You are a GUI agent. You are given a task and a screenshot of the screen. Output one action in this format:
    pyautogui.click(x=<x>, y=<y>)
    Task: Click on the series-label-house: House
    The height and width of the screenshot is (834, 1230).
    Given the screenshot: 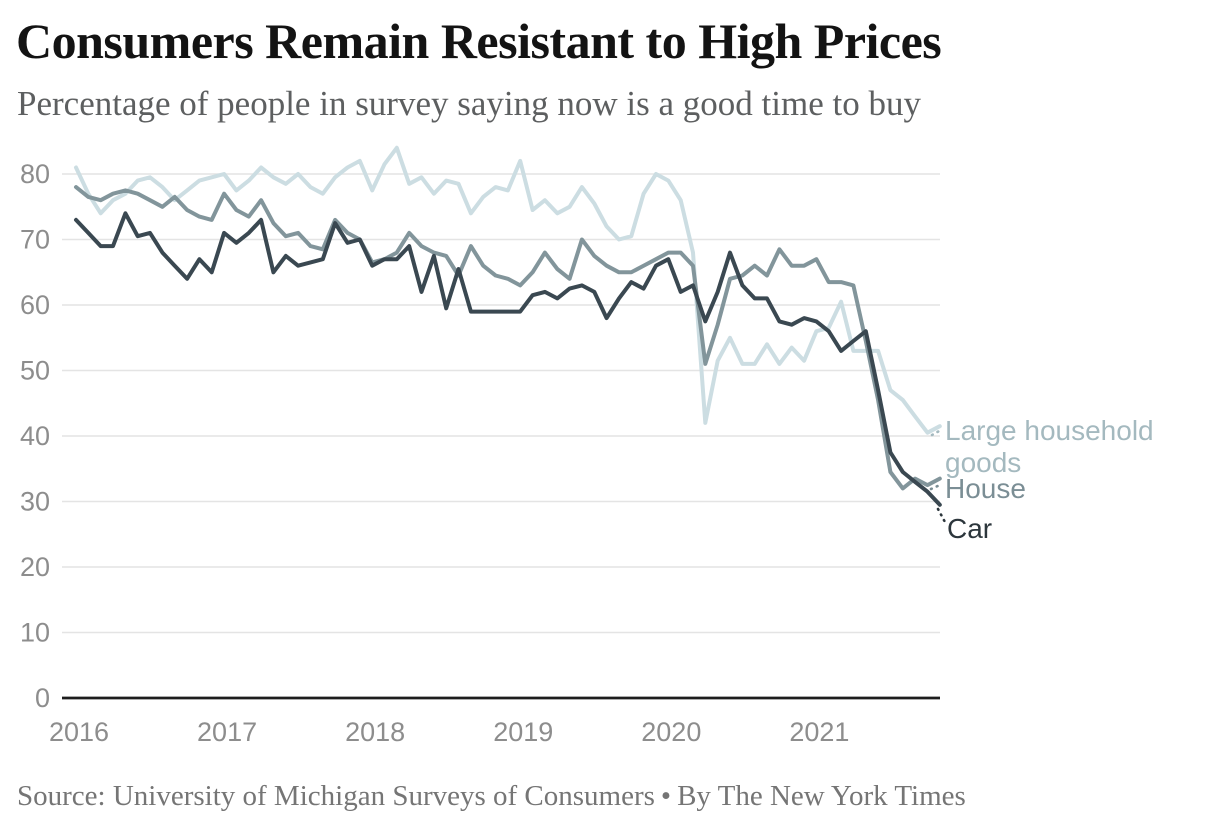 What is the action you would take?
    pyautogui.click(x=985, y=488)
    